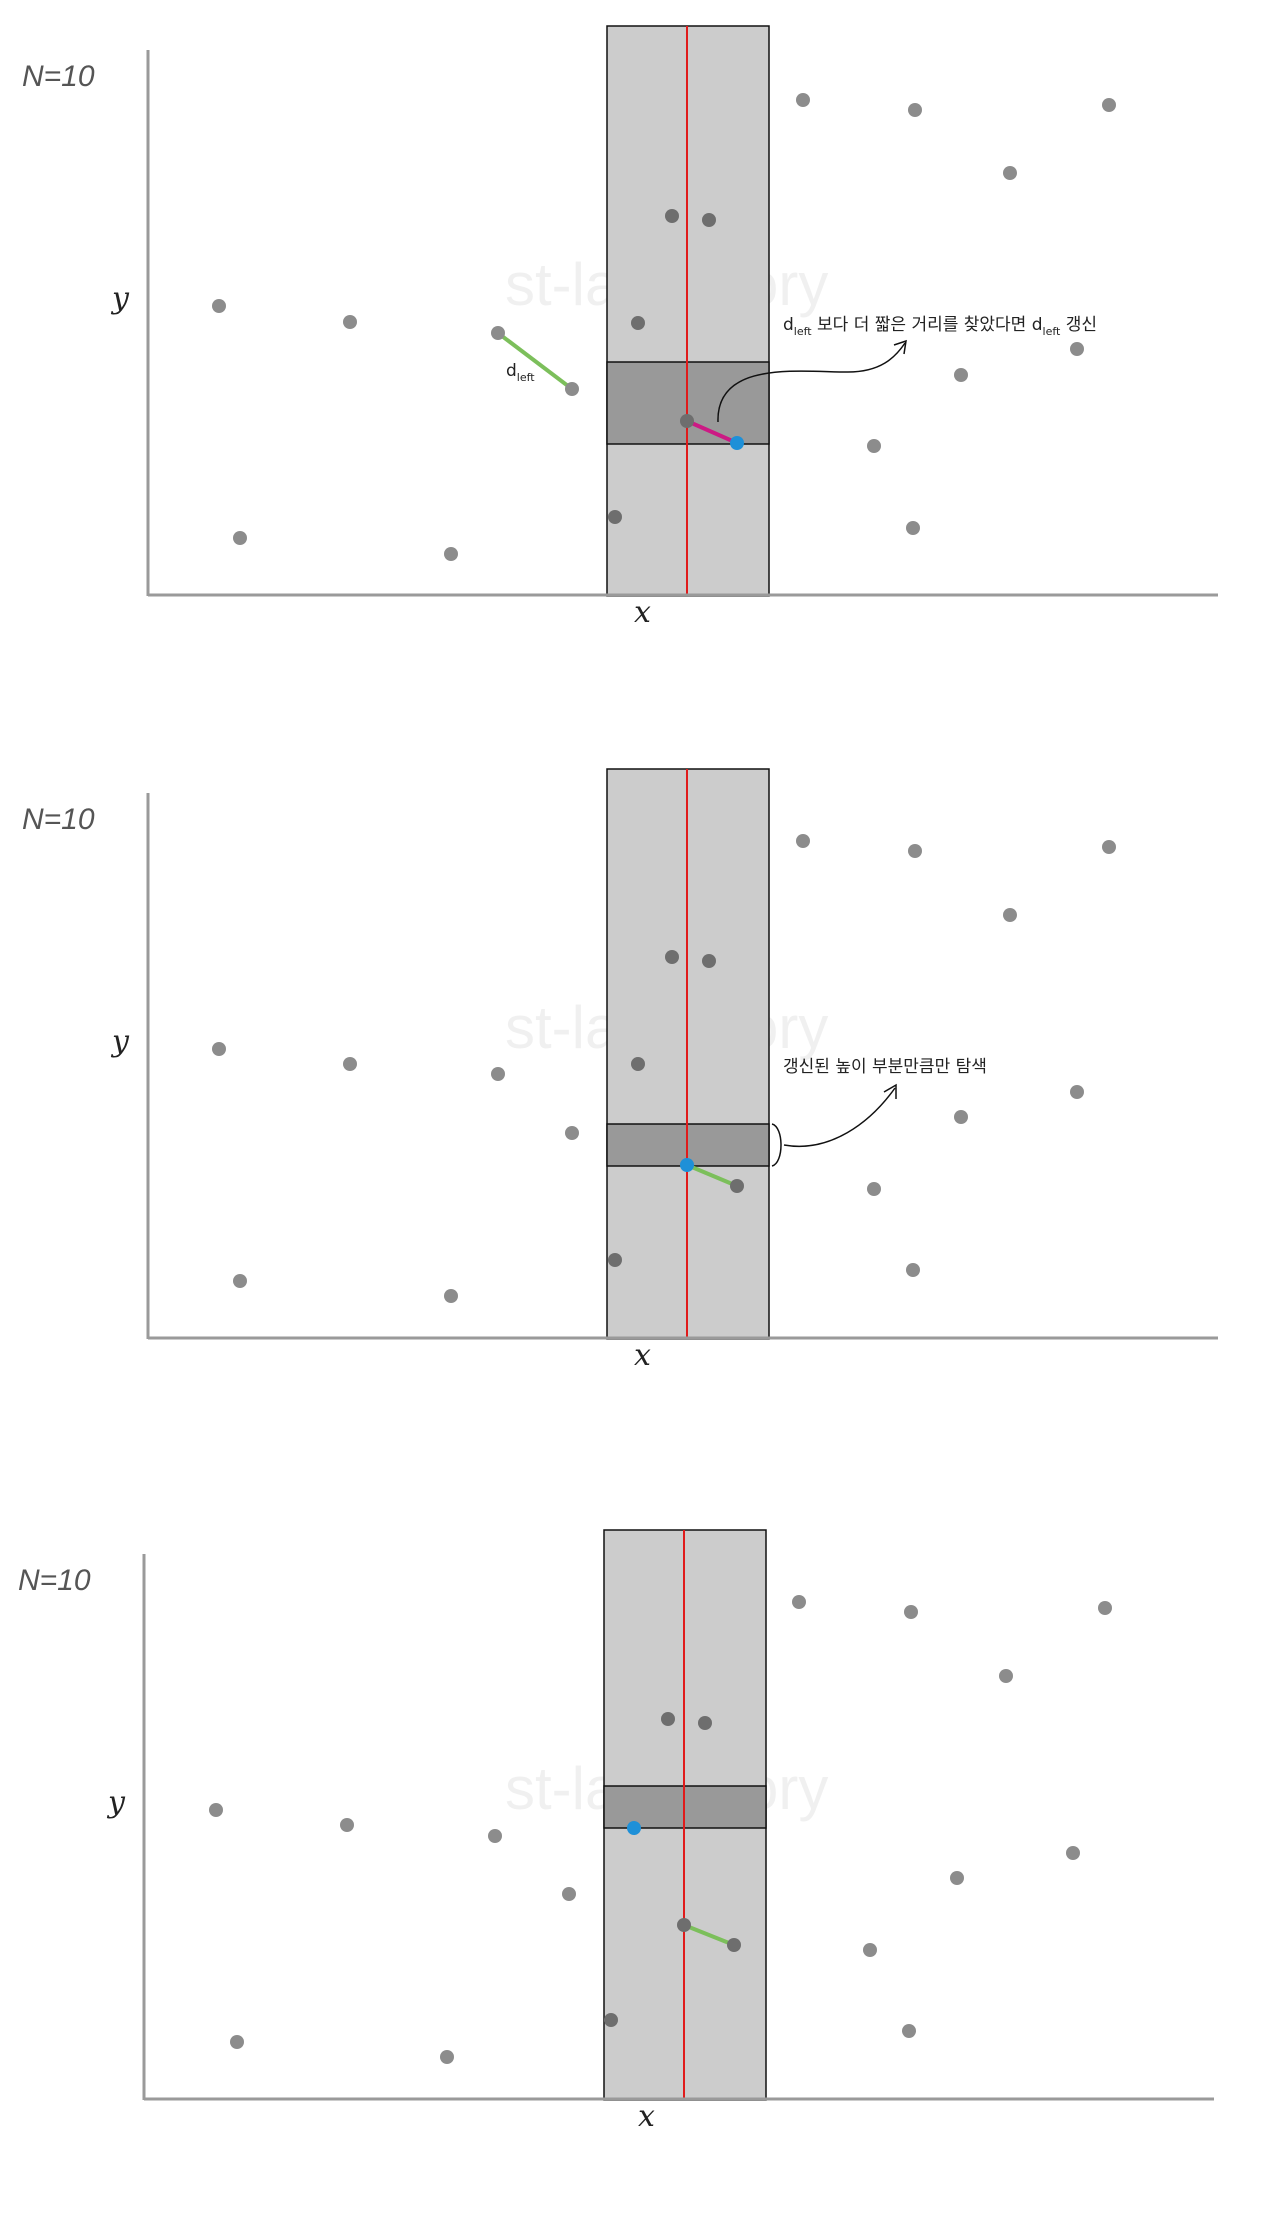 The image size is (1280, 2228). What do you see at coordinates (776, 1145) in the screenshot?
I see `height-brace` at bounding box center [776, 1145].